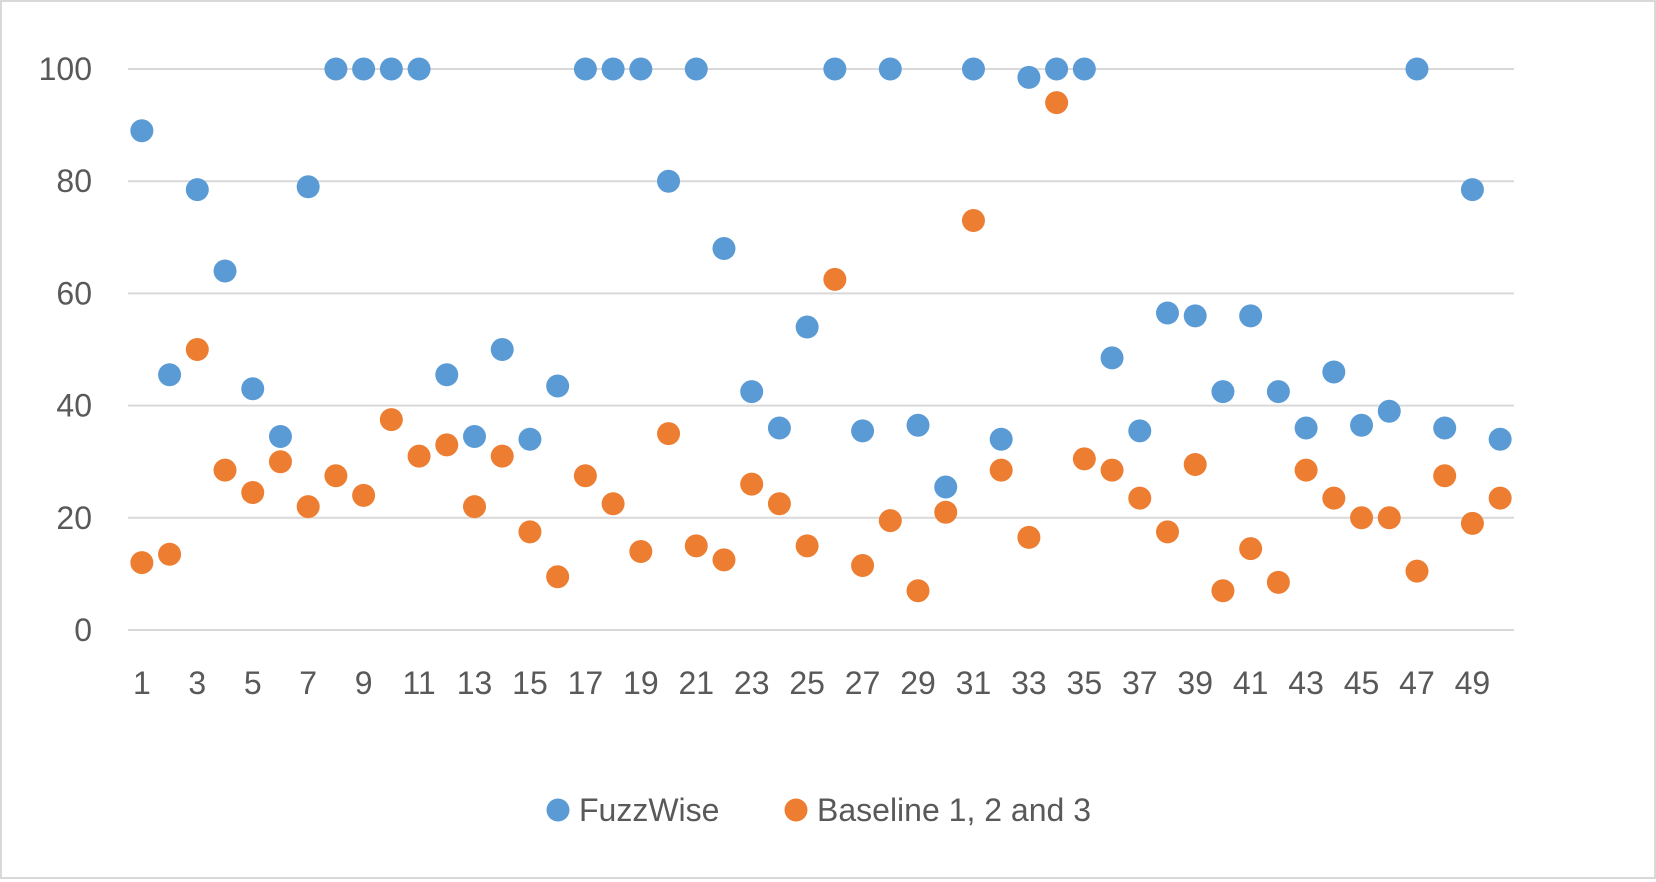 The height and width of the screenshot is (882, 1656). Describe the element at coordinates (586, 683) in the screenshot. I see `x-tick-label: 17` at that location.